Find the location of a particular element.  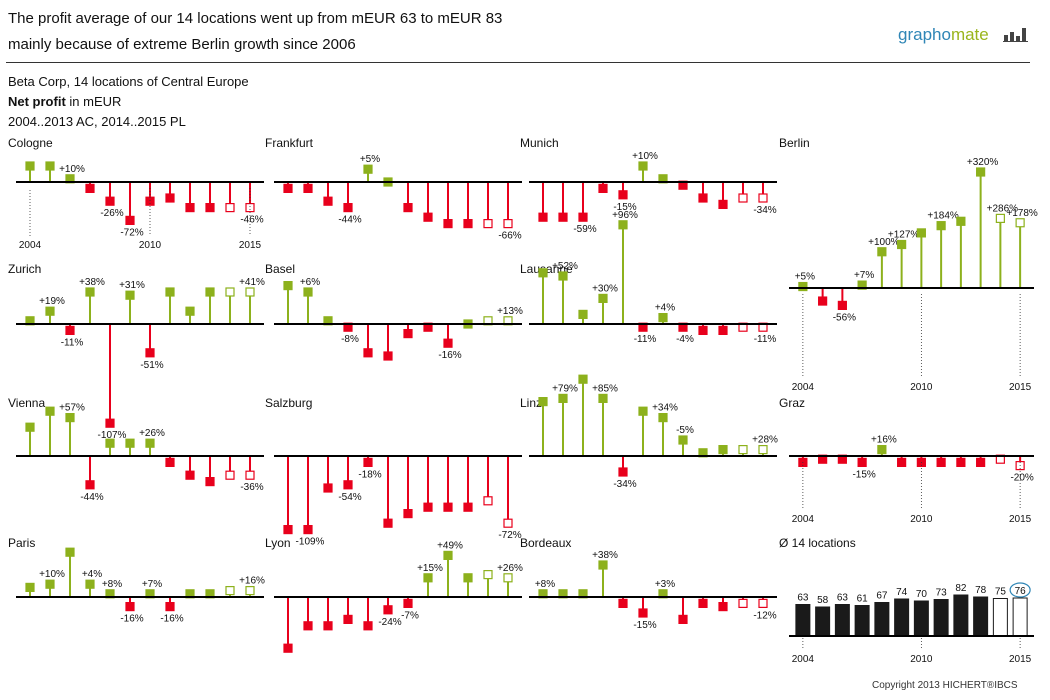

munich-data-label: -34% is located at coordinates (764, 210).